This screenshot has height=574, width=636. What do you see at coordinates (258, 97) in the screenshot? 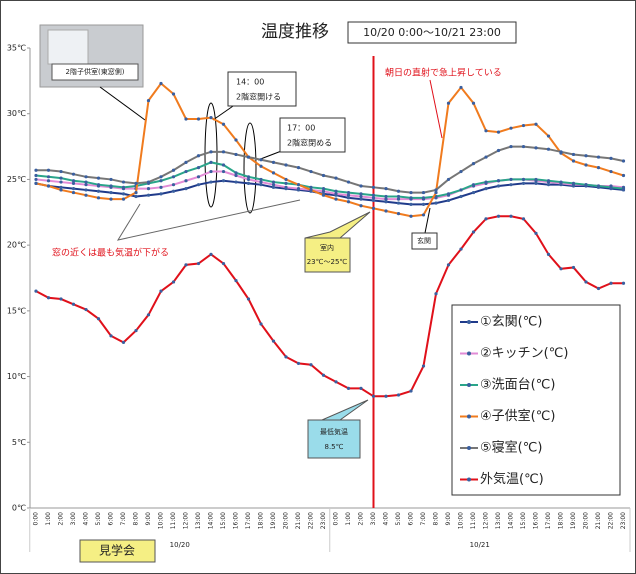
I see `callout-text: 2階窓開ける` at bounding box center [258, 97].